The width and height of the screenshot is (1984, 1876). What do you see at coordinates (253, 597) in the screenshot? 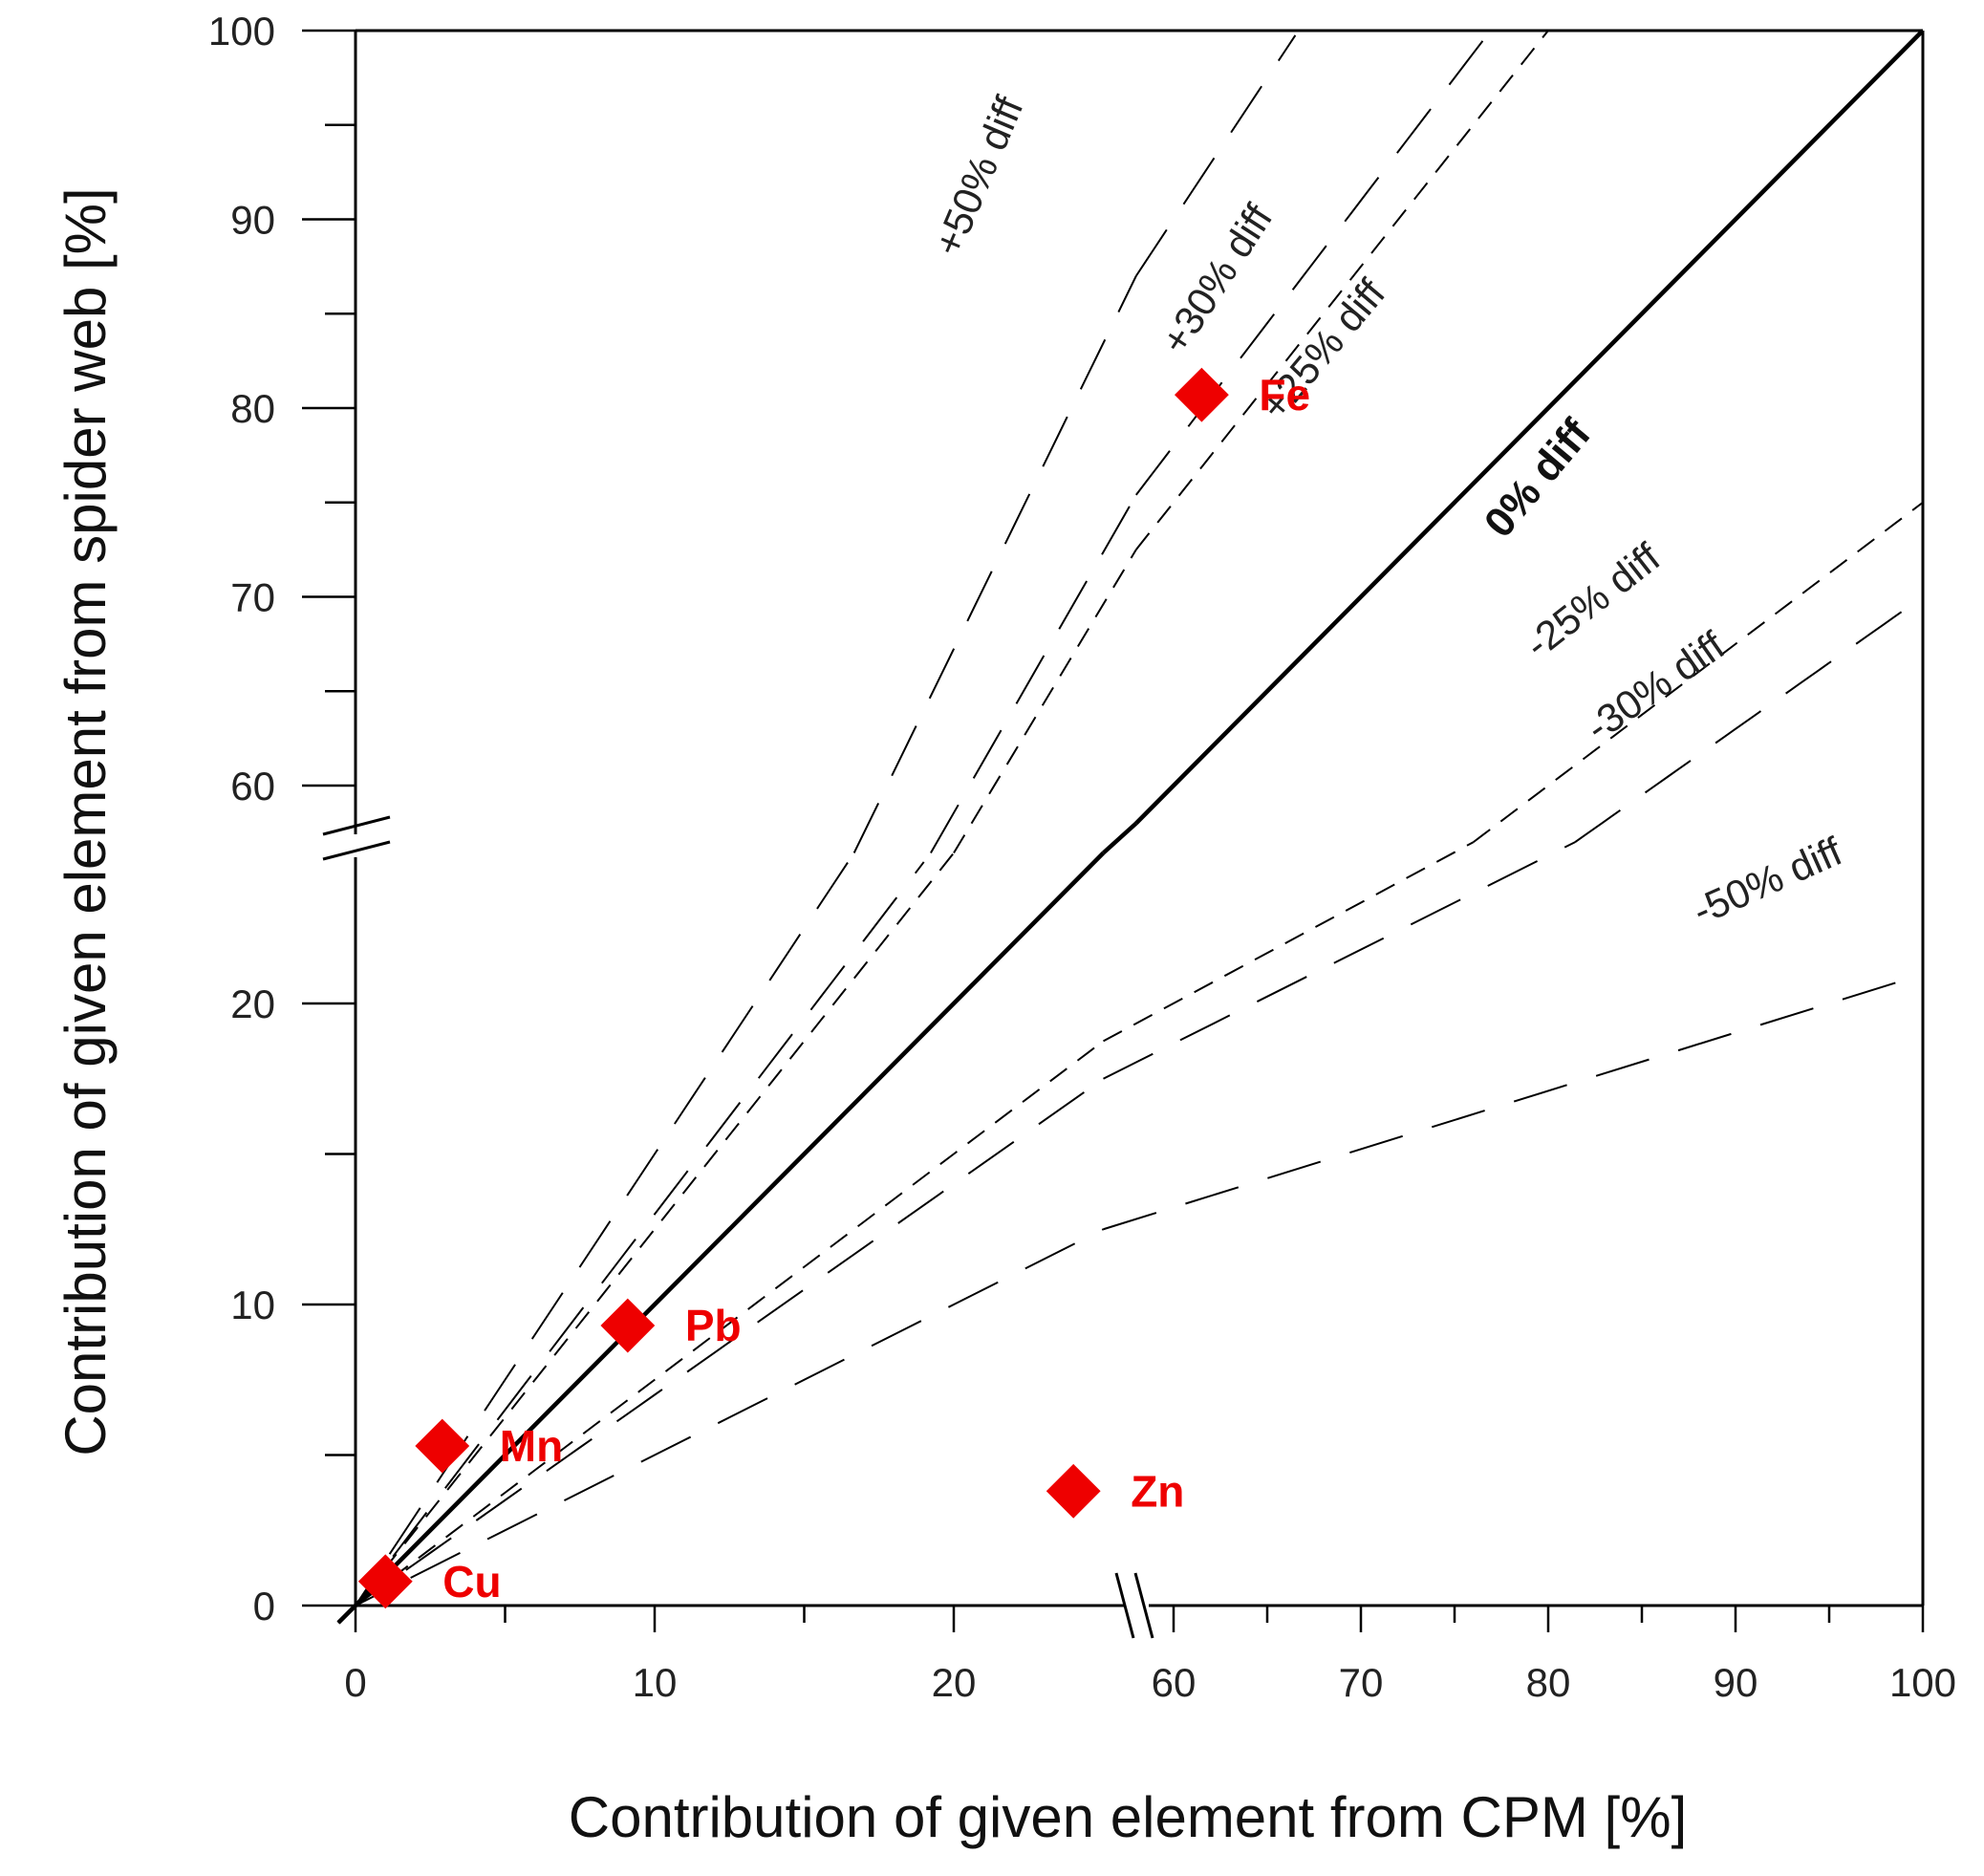
I see `y-tick-label: 70` at bounding box center [253, 597].